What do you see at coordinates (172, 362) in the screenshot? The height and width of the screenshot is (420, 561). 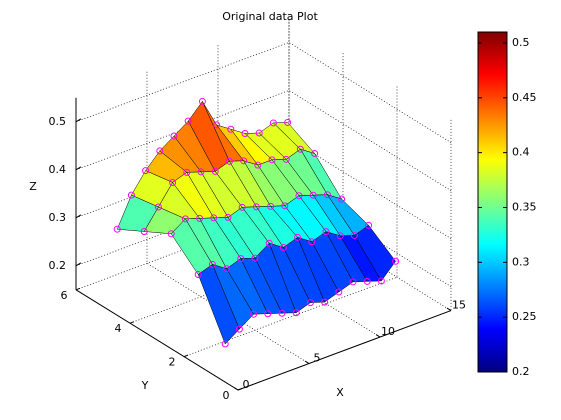 I see `y-tick-label: 2` at bounding box center [172, 362].